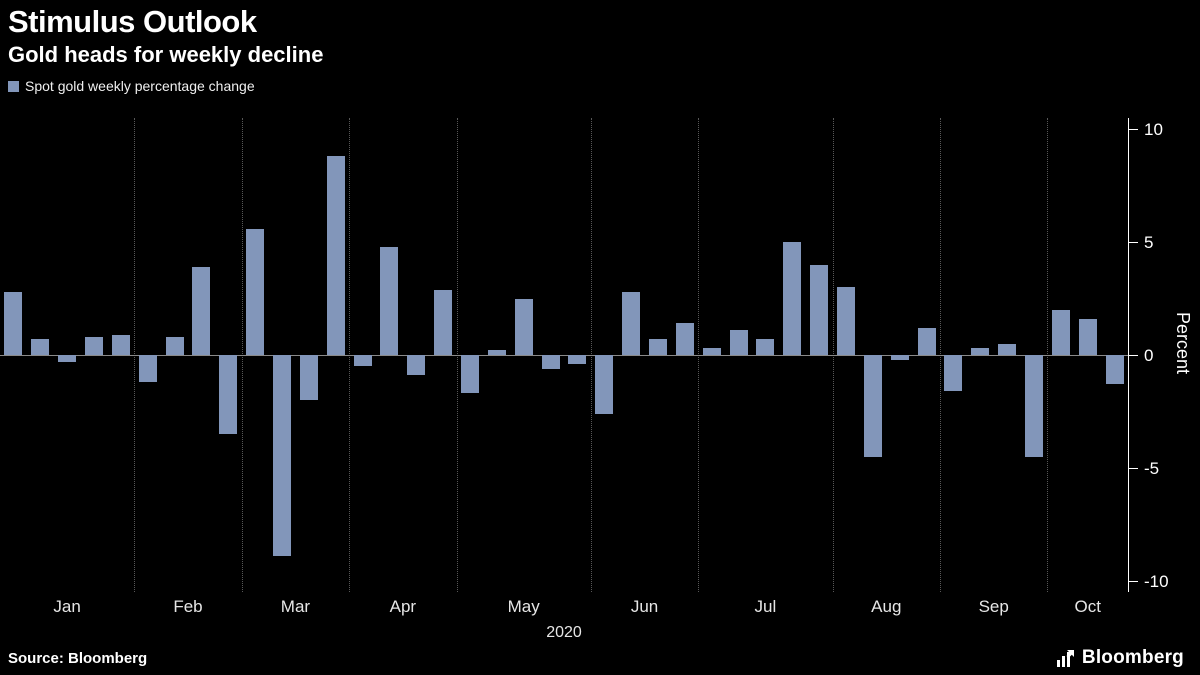 This screenshot has width=1200, height=675. I want to click on legend-label: Spot gold weekly percentage change, so click(140, 86).